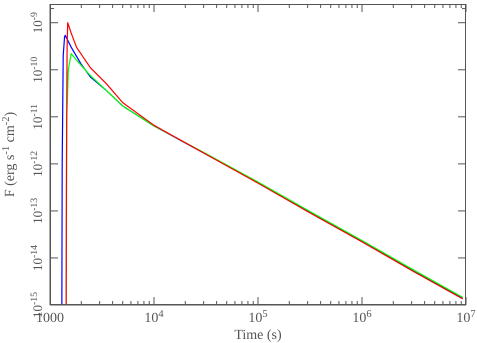 This screenshot has width=477, height=343. What do you see at coordinates (258, 317) in the screenshot?
I see `x-tick-label: 10$^{5}$` at bounding box center [258, 317].